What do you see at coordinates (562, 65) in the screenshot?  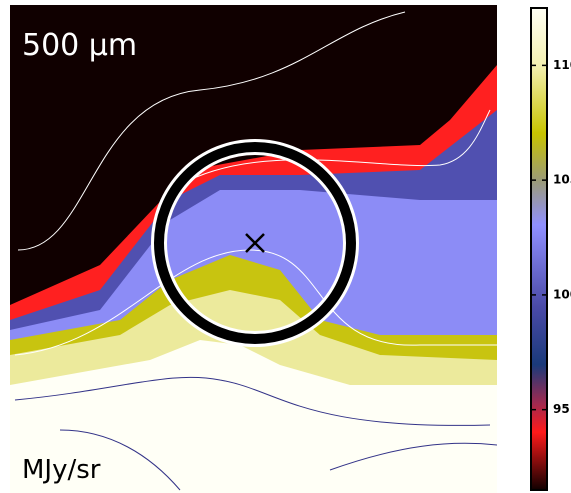 I see `colorbar-tick-label: 110` at bounding box center [562, 65].